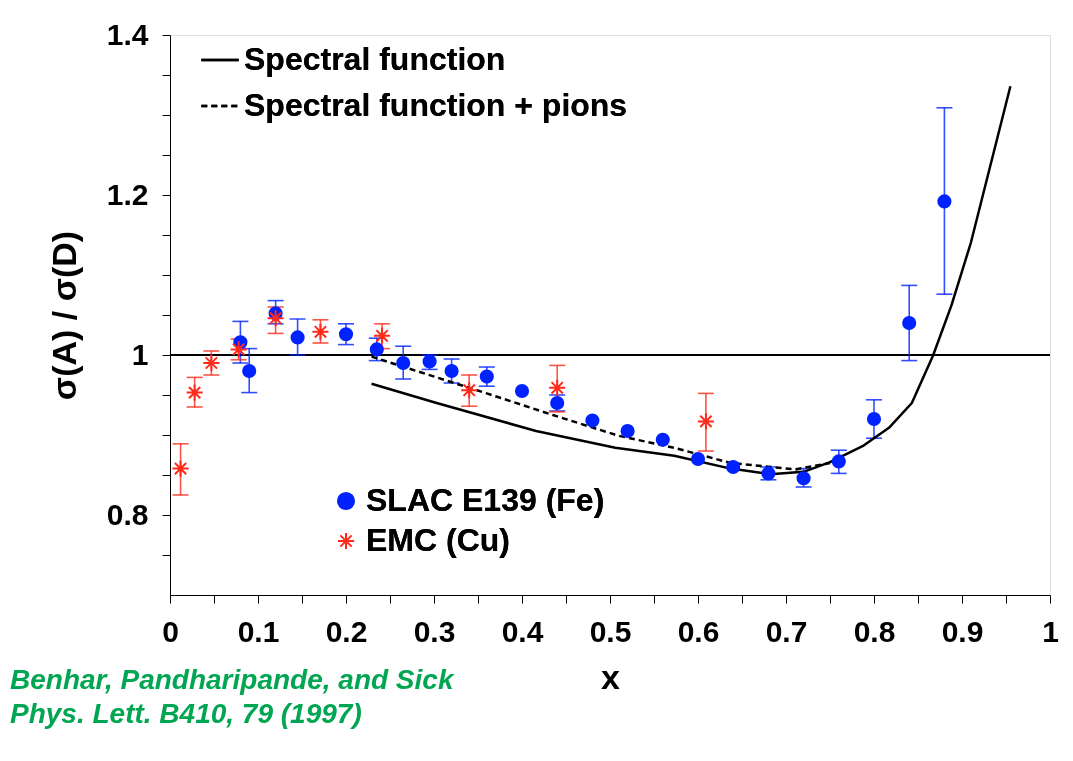 This screenshot has height=761, width=1073. Describe the element at coordinates (698, 631) in the screenshot. I see `x-tick-label: 0.6` at that location.